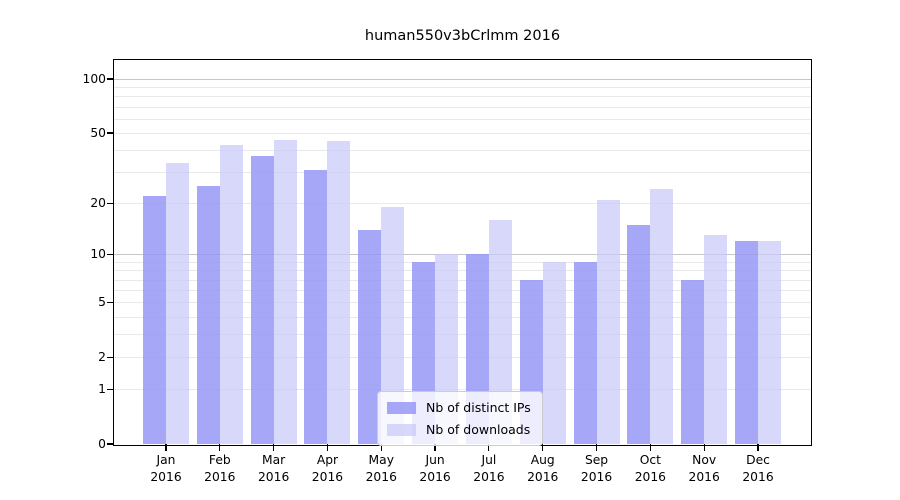 Image resolution: width=900 pixels, height=500 pixels. I want to click on x-tick-label-3: Mar 2016, so click(274, 468).